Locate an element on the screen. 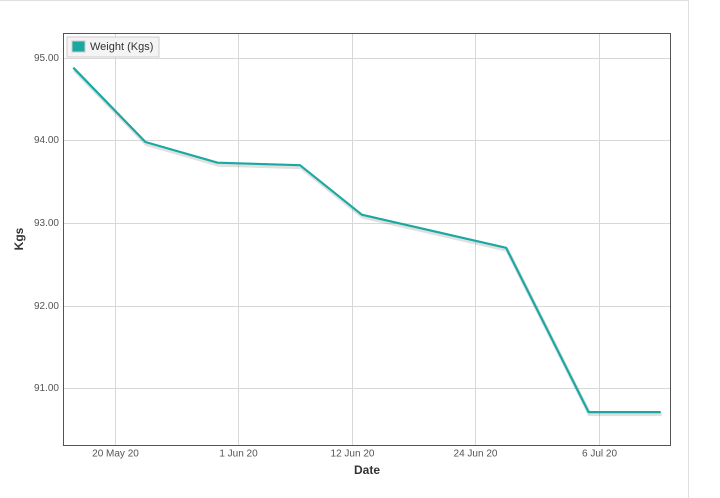  x-tick-label: 12 Jun 20 is located at coordinates (353, 454).